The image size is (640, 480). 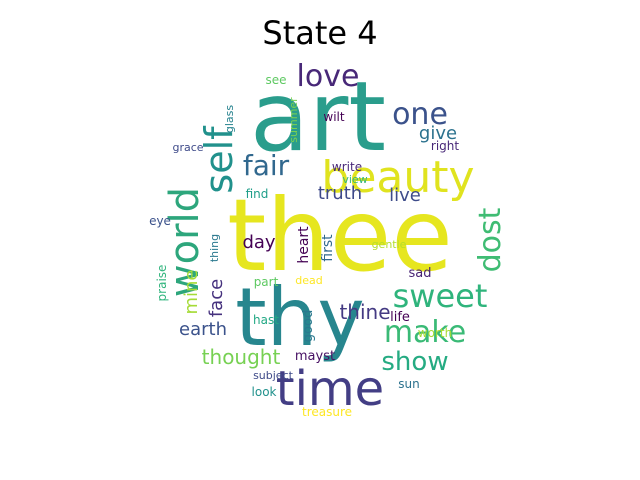 What do you see at coordinates (440, 296) in the screenshot?
I see `word-sweet: sweet` at bounding box center [440, 296].